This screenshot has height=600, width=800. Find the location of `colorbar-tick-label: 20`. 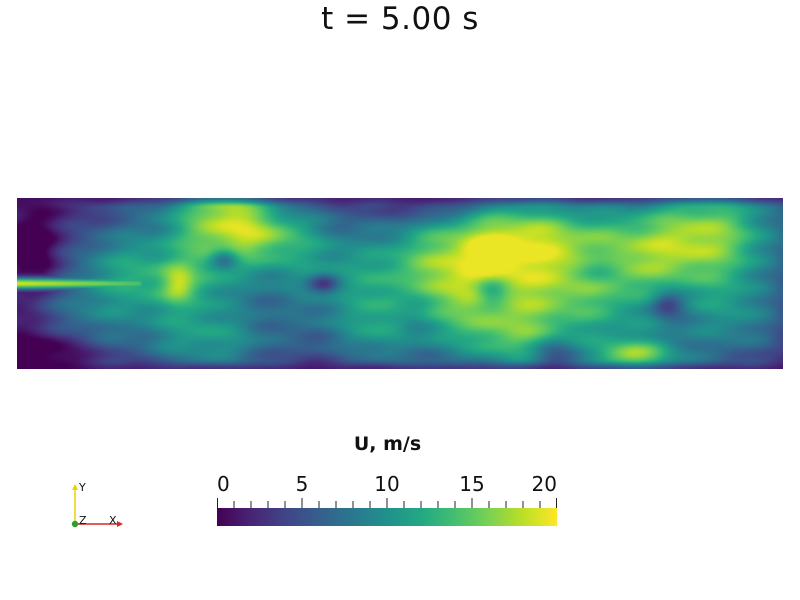

colorbar-tick-label: 20 is located at coordinates (544, 484).